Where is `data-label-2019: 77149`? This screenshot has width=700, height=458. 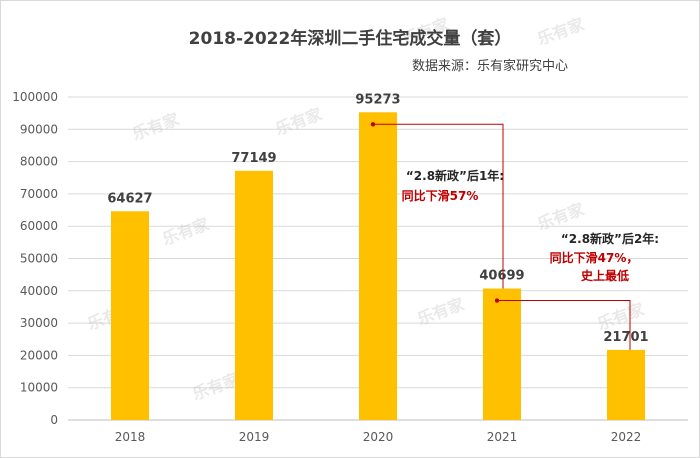
data-label-2019: 77149 is located at coordinates (253, 158).